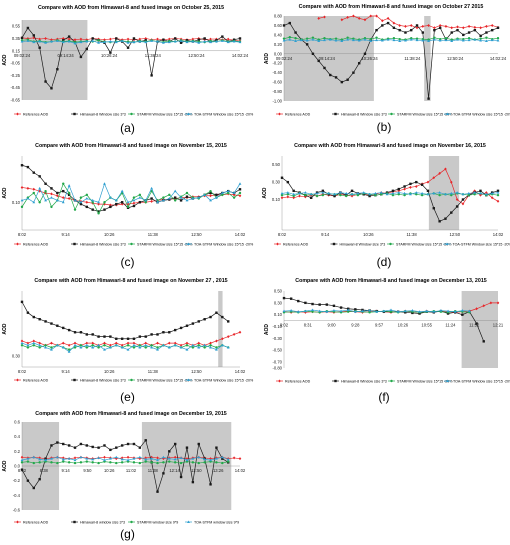 This screenshot has width=510, height=545. I want to click on legend-label: Himawari-8 window size 3*3, so click(102, 522).